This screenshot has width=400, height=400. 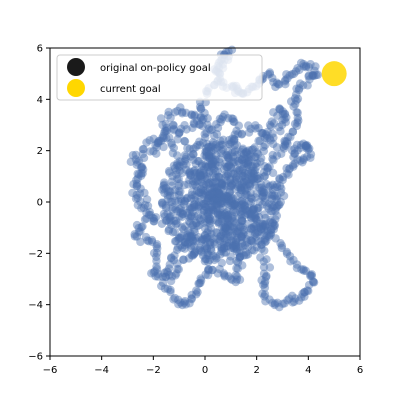 What do you see at coordinates (159, 77) in the screenshot?
I see `legend: original on-policy goal current goal` at bounding box center [159, 77].